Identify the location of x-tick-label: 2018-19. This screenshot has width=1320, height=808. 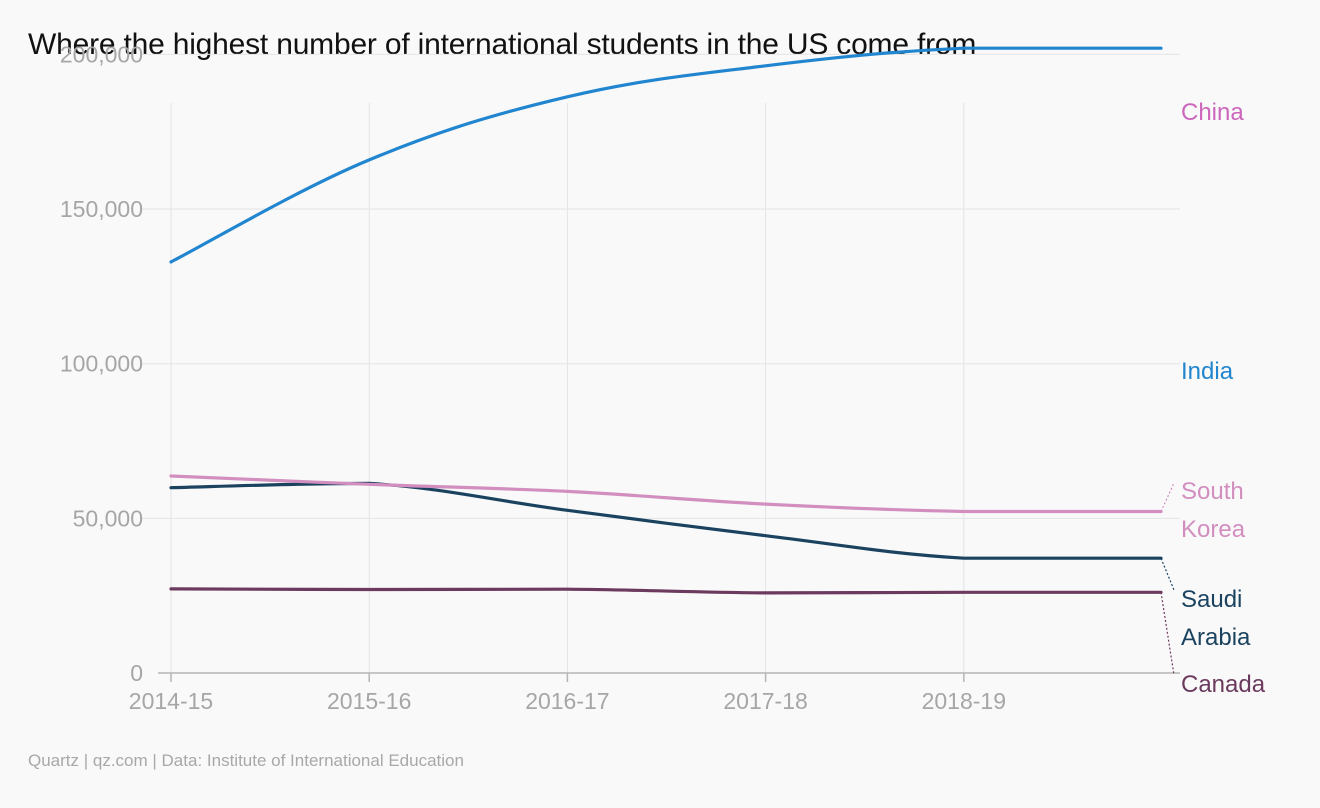
(964, 701).